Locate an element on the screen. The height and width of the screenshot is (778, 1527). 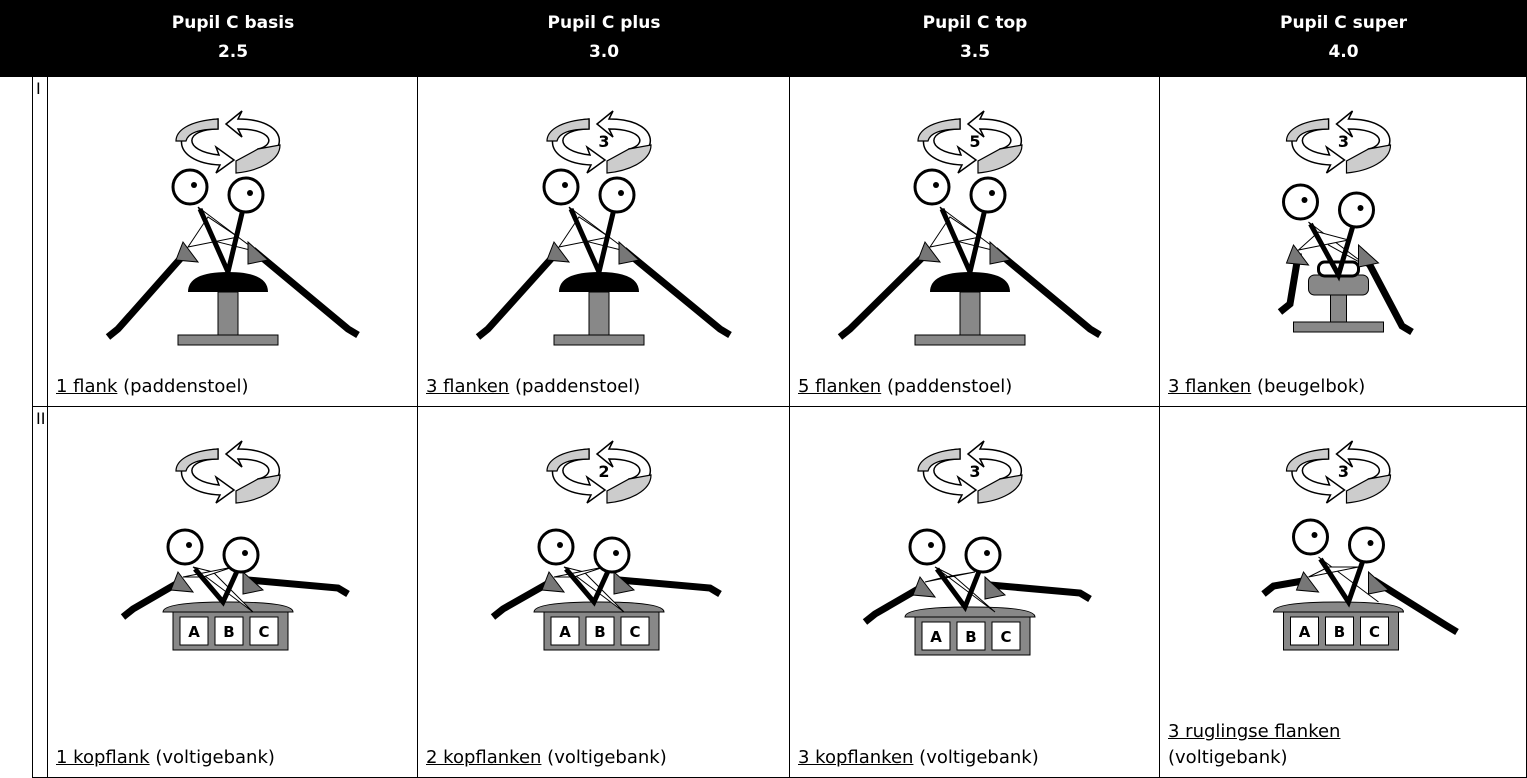
caption-apparatus: (paddenstoel) is located at coordinates (949, 386).